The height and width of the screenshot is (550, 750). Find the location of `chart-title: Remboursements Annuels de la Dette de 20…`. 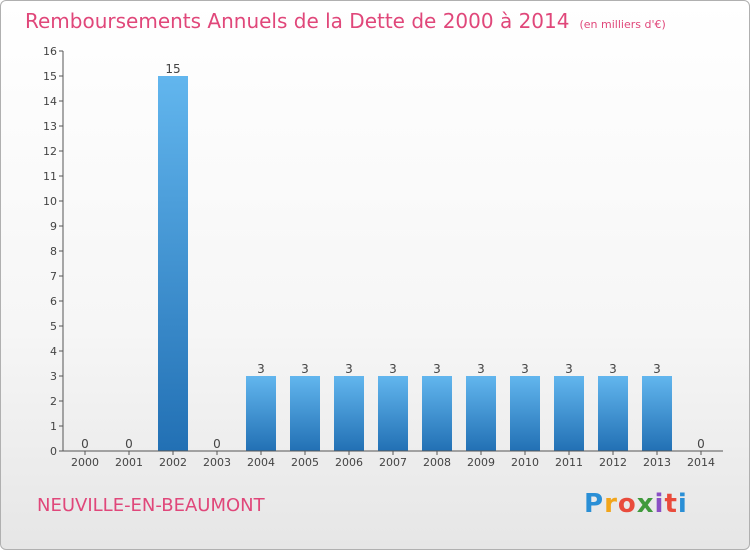

chart-title: Remboursements Annuels de la Dette de 20… is located at coordinates (345, 21).